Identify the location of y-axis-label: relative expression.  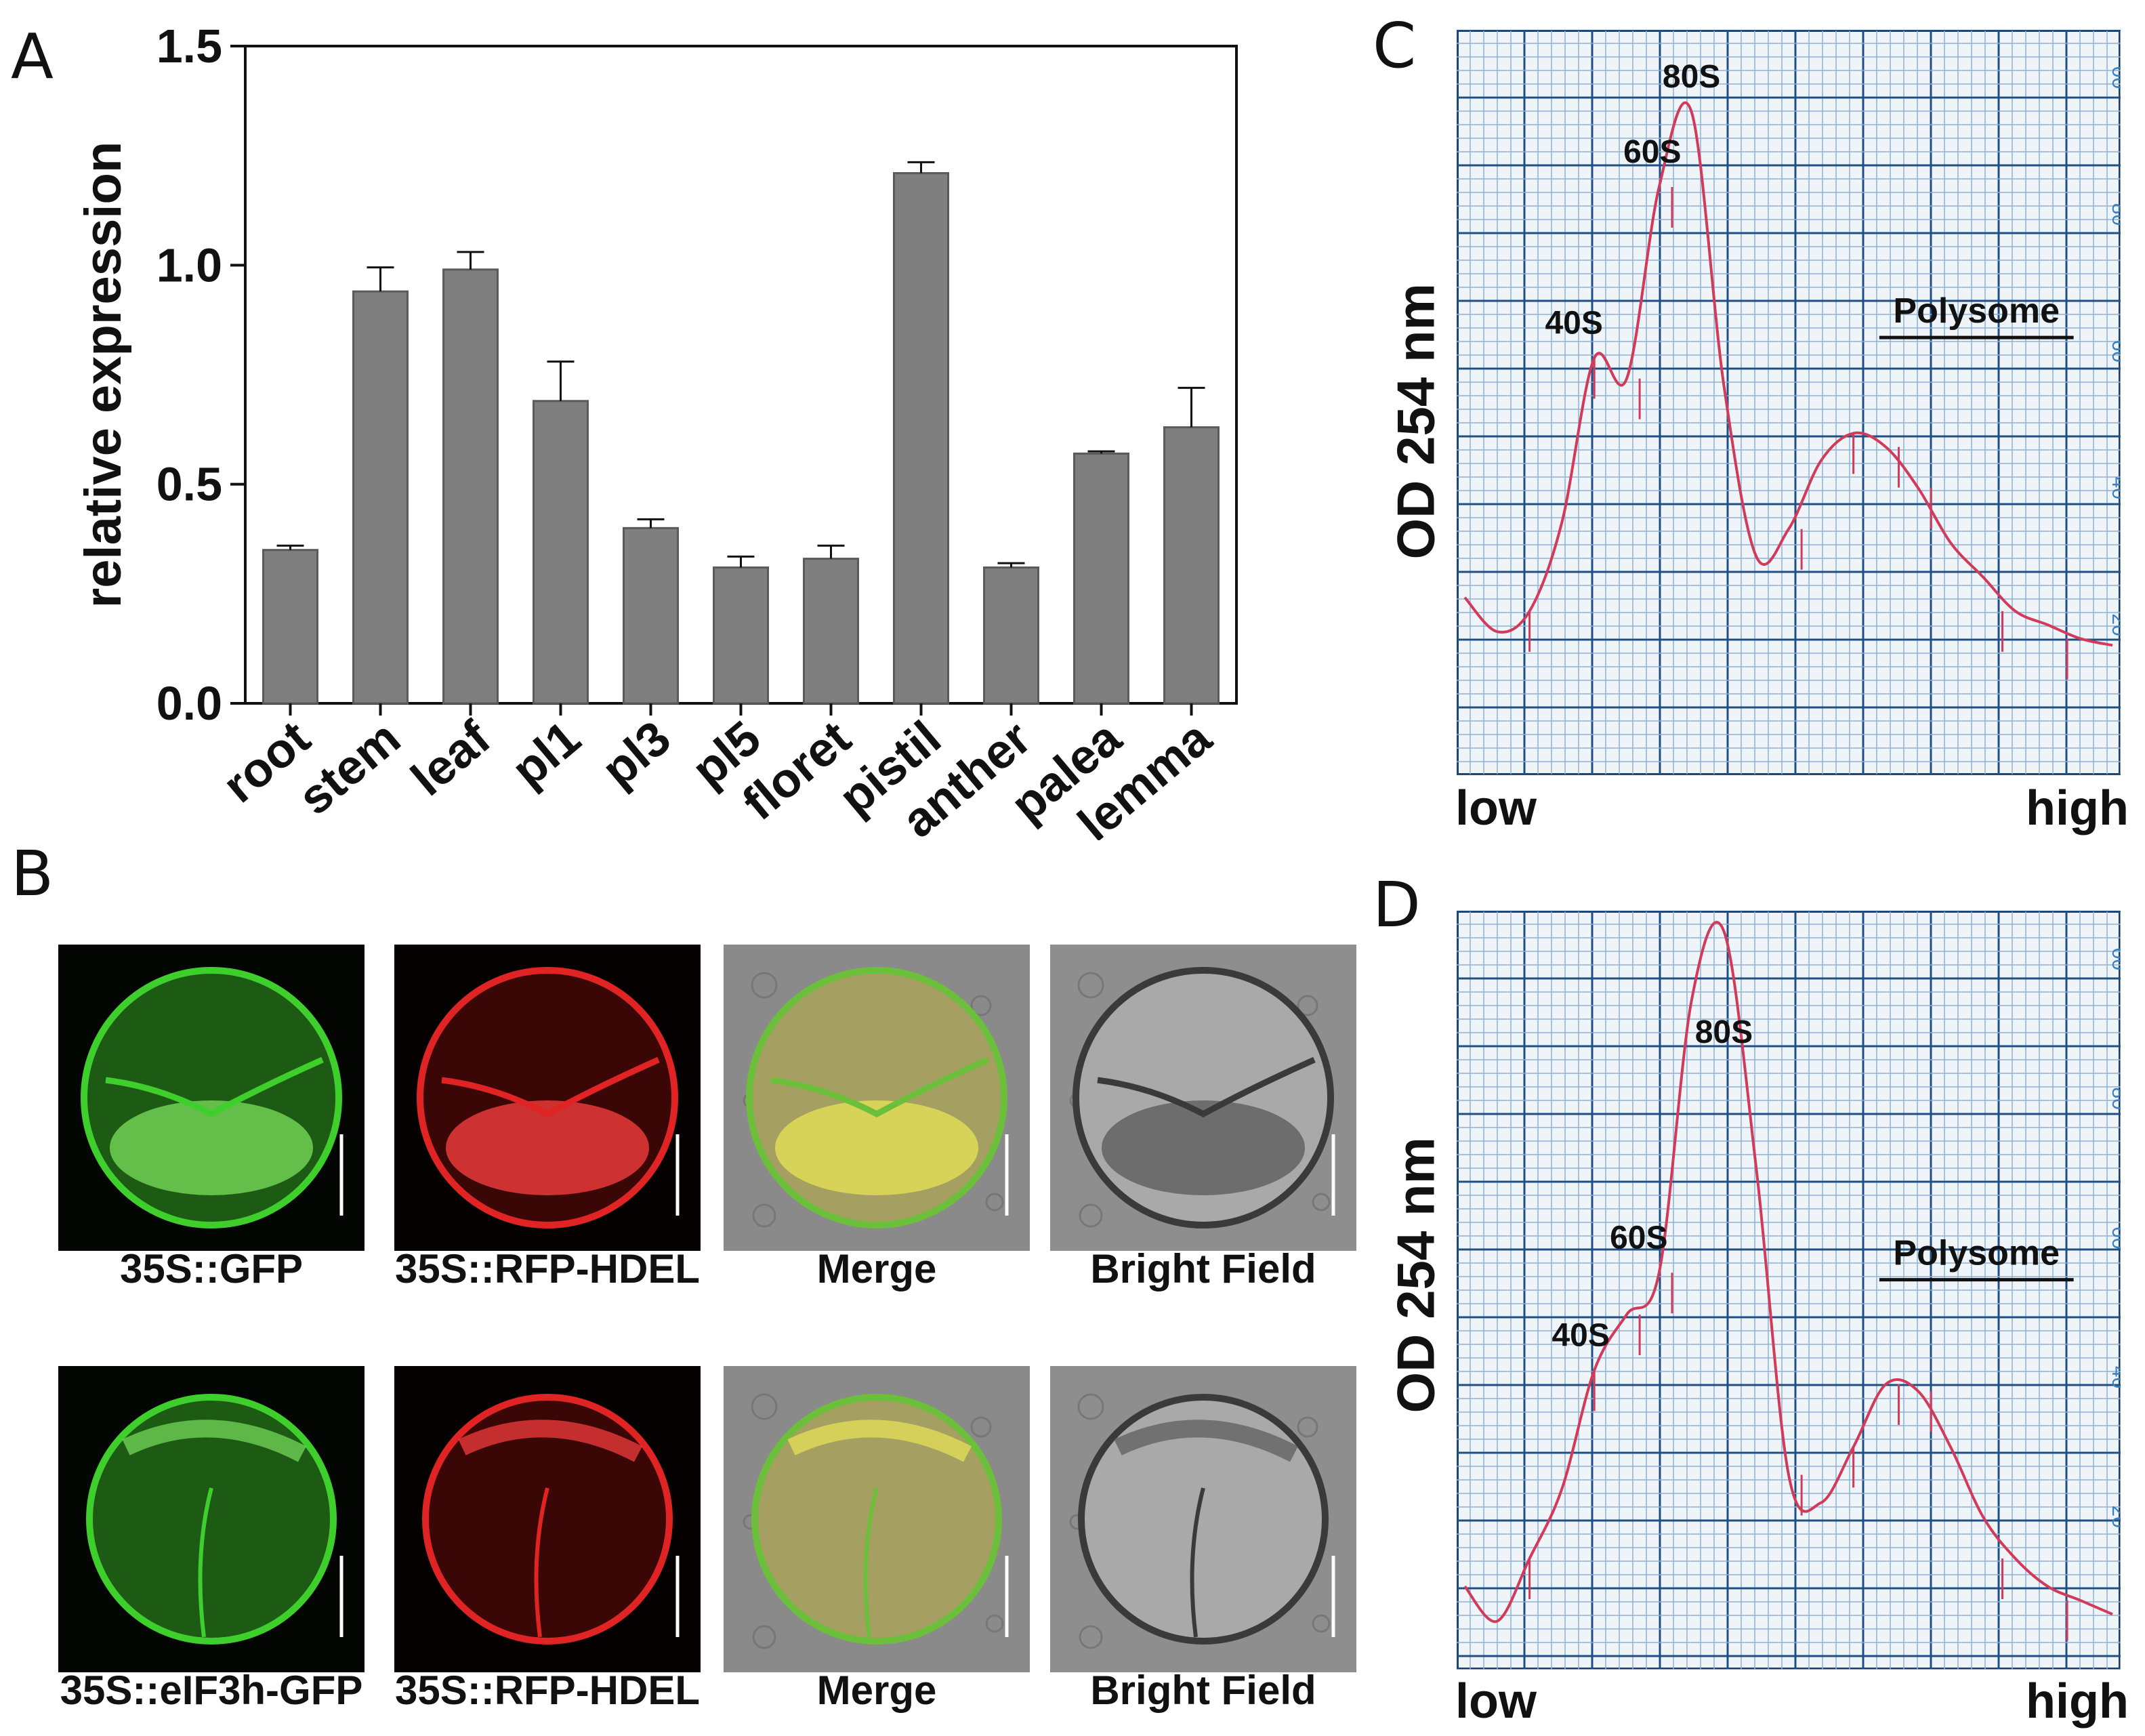
(103, 375).